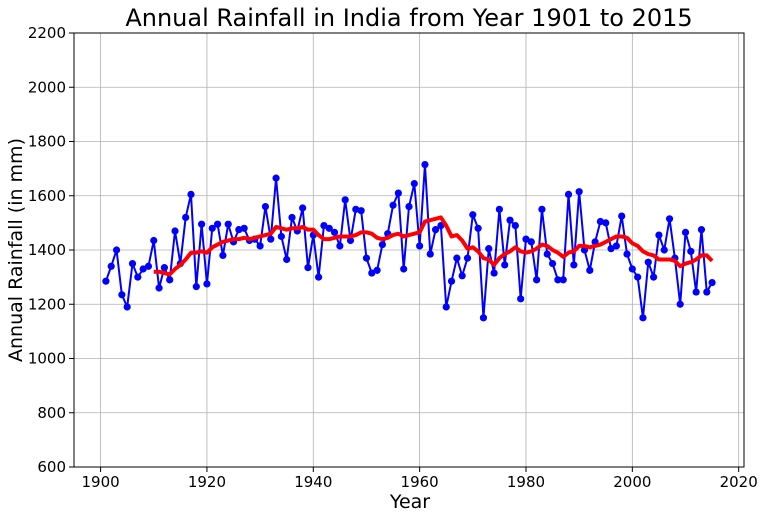  What do you see at coordinates (526, 482) in the screenshot?
I see `x-tick-label: 1980` at bounding box center [526, 482].